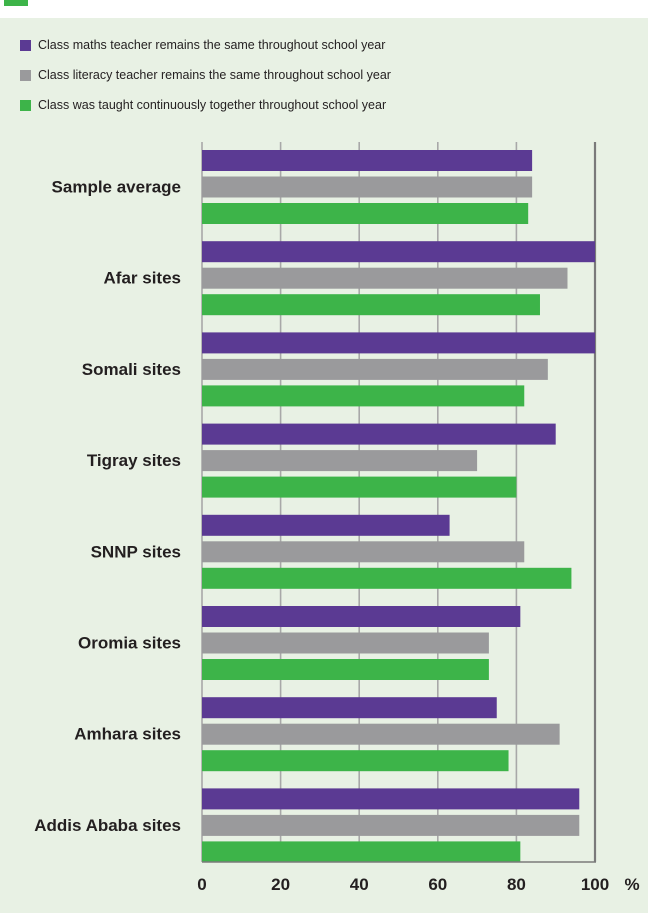 This screenshot has height=913, width=648. Describe the element at coordinates (129, 642) in the screenshot. I see `category-label: Oromia sites` at that location.